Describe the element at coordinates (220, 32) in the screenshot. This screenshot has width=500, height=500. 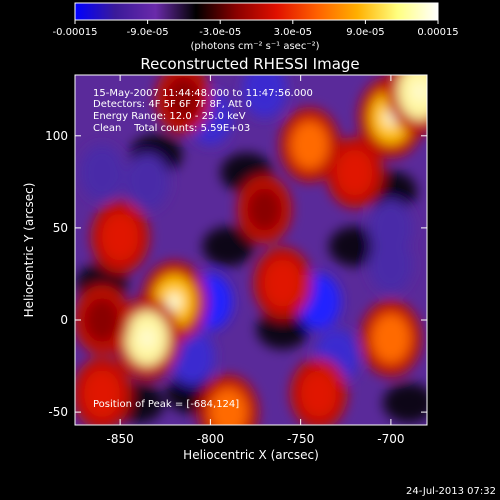
I see `colorbar-tick-label: -3.0e-05` at that location.